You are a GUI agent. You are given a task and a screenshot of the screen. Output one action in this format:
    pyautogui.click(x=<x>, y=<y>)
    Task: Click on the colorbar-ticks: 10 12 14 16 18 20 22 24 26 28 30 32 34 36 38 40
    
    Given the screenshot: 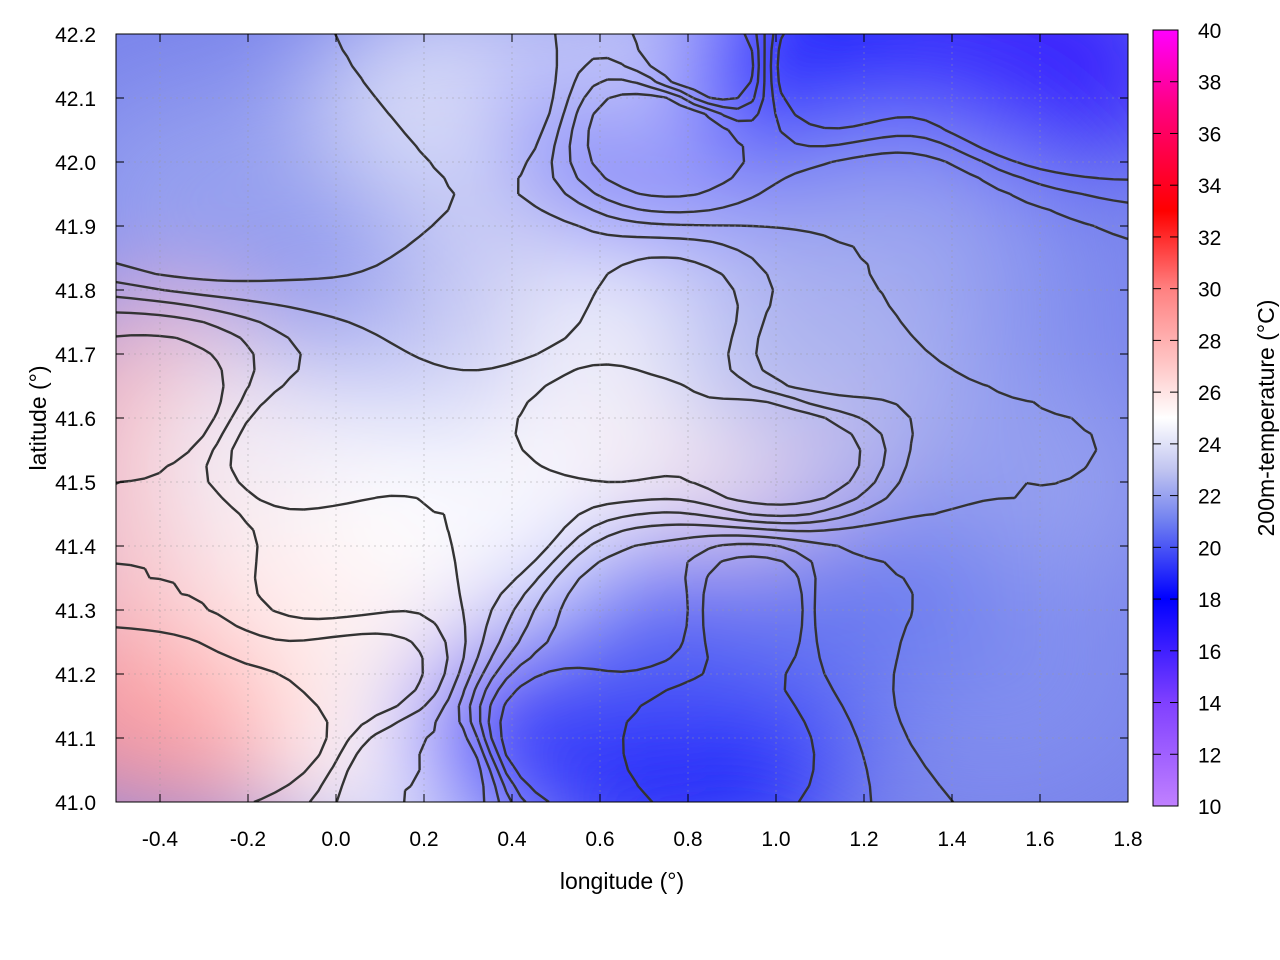 What is the action you would take?
    pyautogui.click(x=1187, y=419)
    